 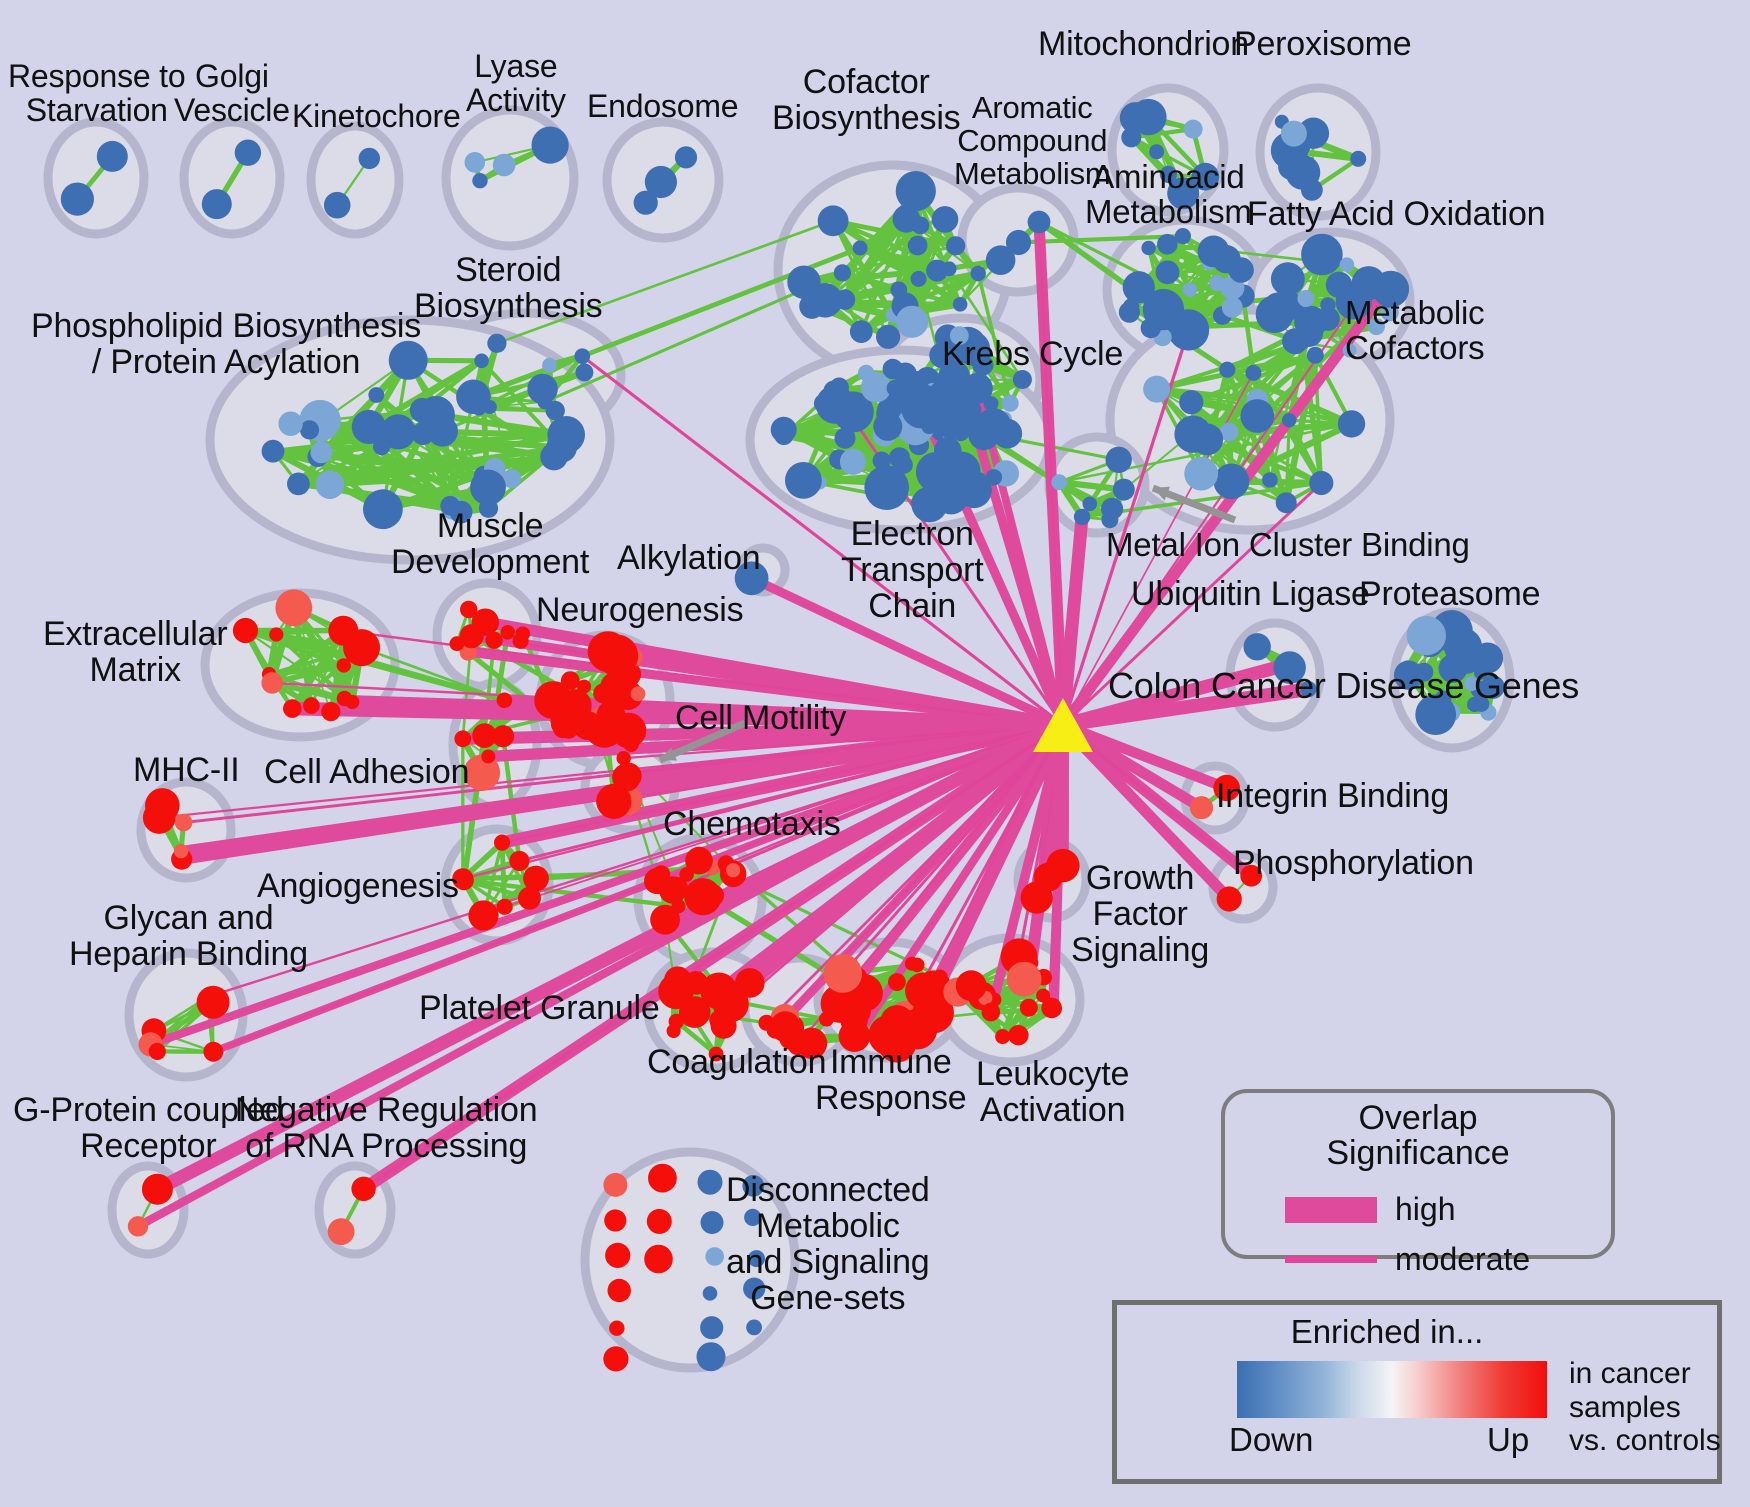 I want to click on overlap-high-swatch, so click(x=1331, y=1210).